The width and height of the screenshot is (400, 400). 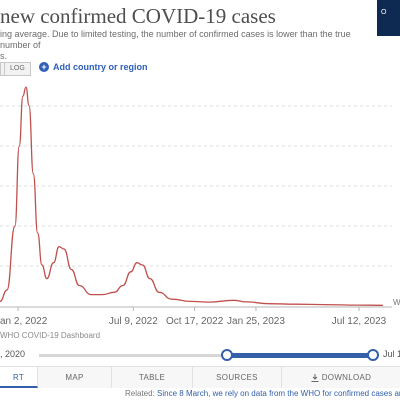 I want to click on tab-bar: RT MAP TABLE SOURCES DOWNLOAD, so click(x=200, y=377).